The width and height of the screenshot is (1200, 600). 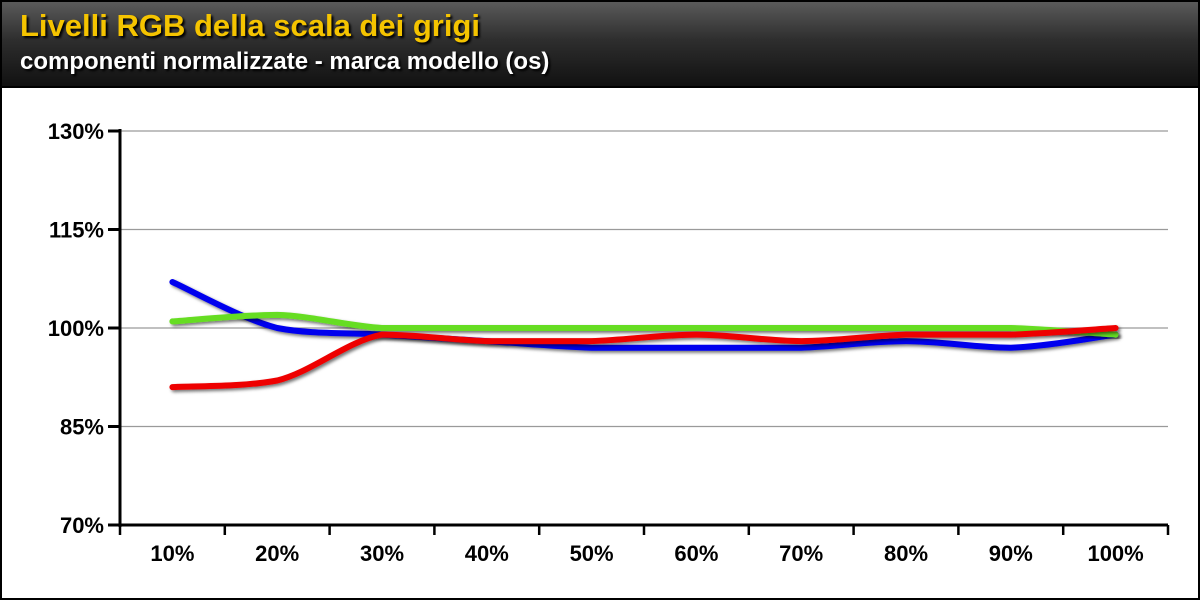 I want to click on x-tick-label: 70%, so click(x=801, y=553).